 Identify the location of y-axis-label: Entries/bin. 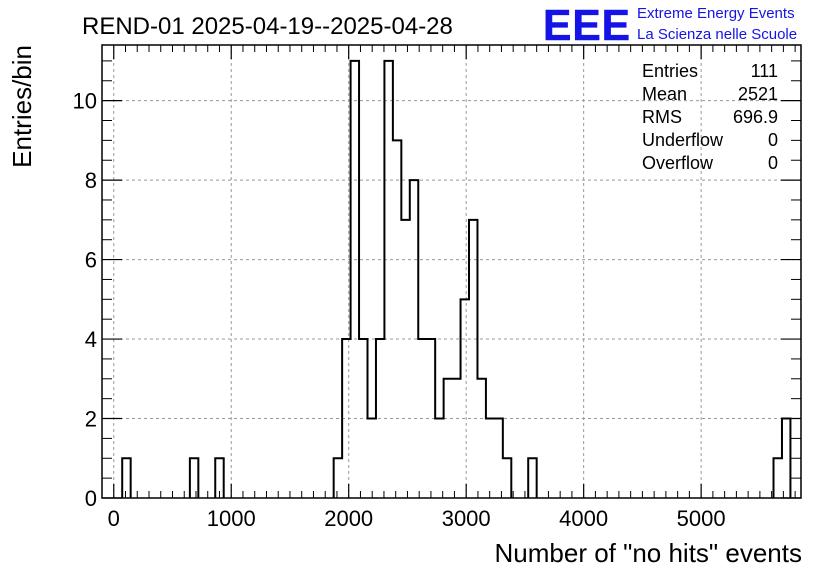
(22, 106).